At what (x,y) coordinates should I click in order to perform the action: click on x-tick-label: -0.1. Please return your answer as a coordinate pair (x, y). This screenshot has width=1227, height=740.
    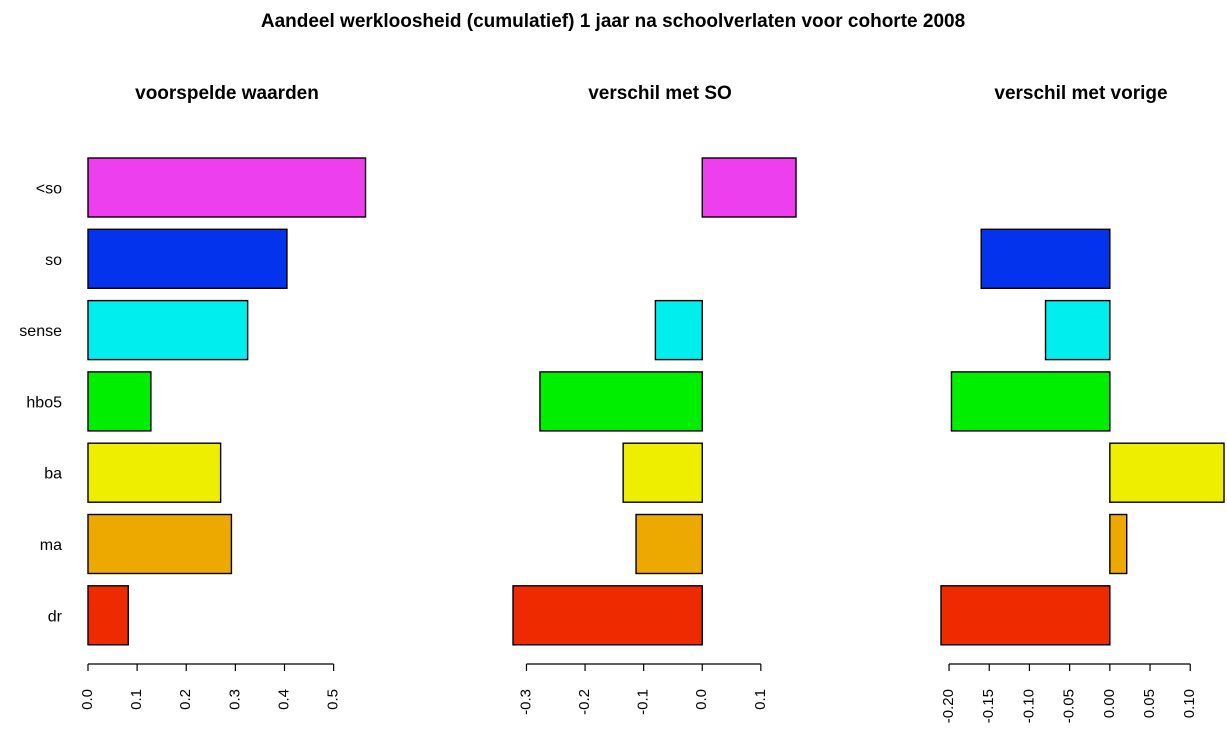
    Looking at the image, I should click on (643, 702).